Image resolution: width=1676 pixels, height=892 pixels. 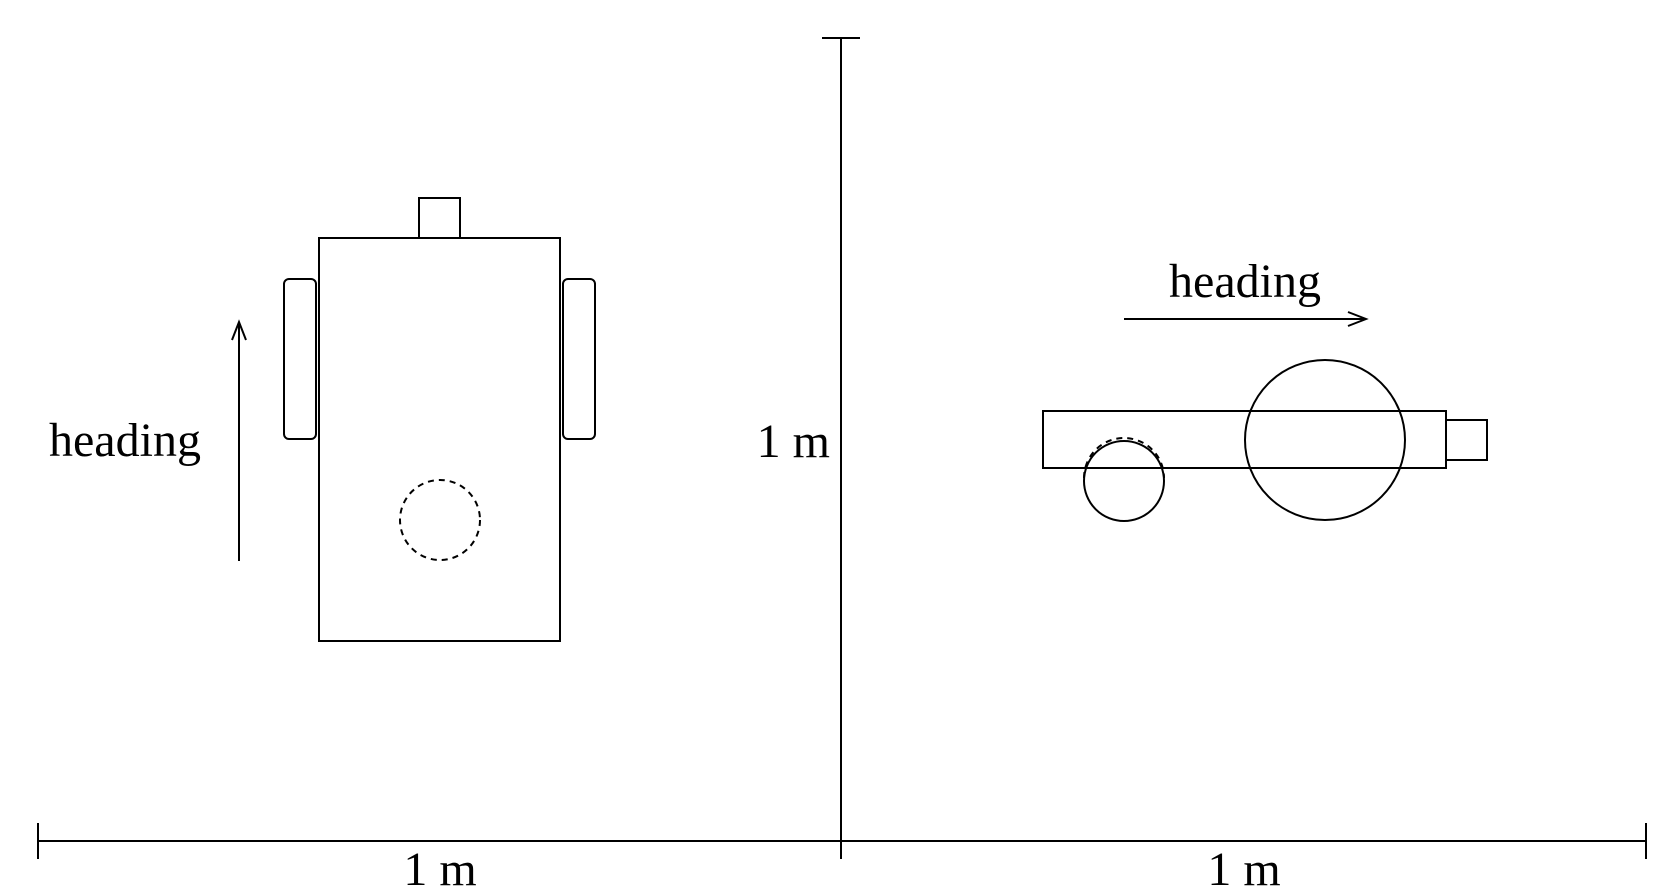 What do you see at coordinates (842, 841) in the screenshot?
I see `horizontal-dimension-line` at bounding box center [842, 841].